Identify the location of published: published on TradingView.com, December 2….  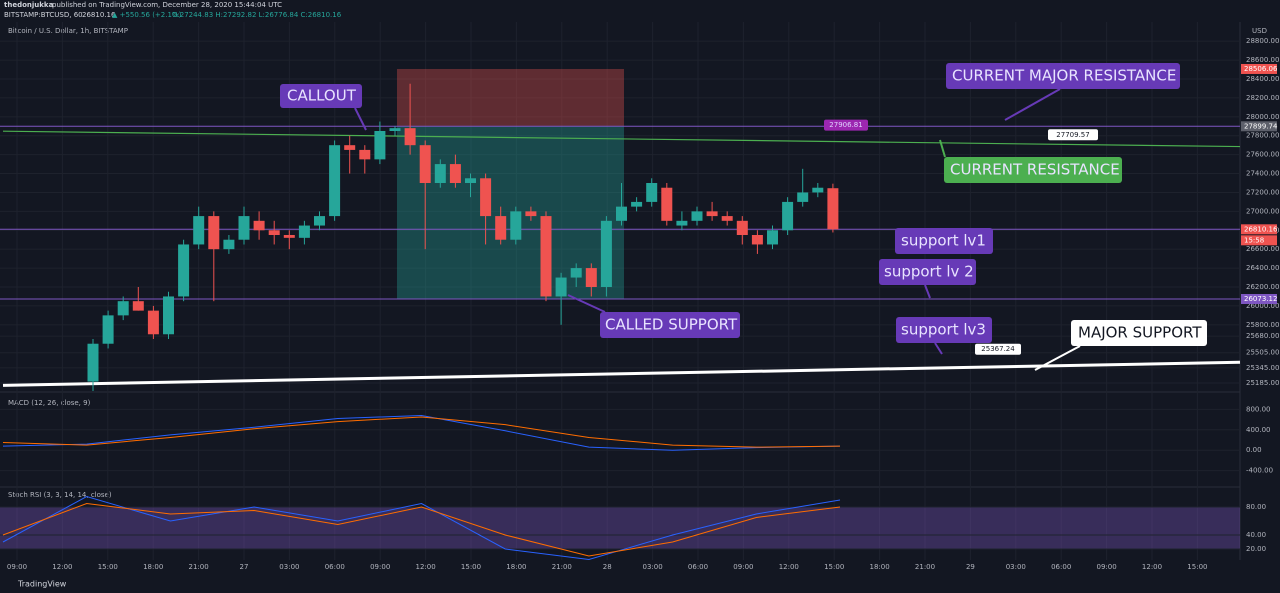
(167, 5).